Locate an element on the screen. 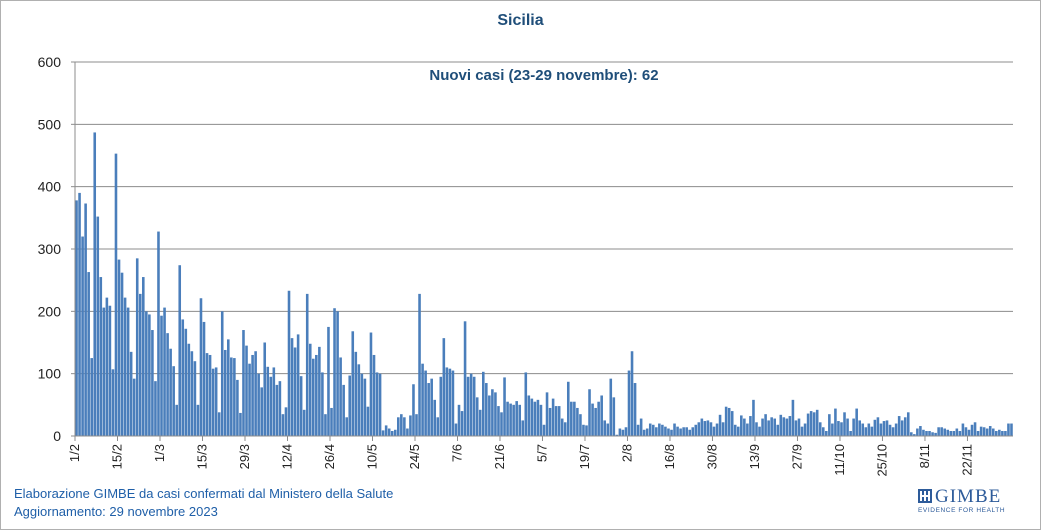 The image size is (1041, 530). x-tick-label: 11/10 is located at coordinates (839, 460).